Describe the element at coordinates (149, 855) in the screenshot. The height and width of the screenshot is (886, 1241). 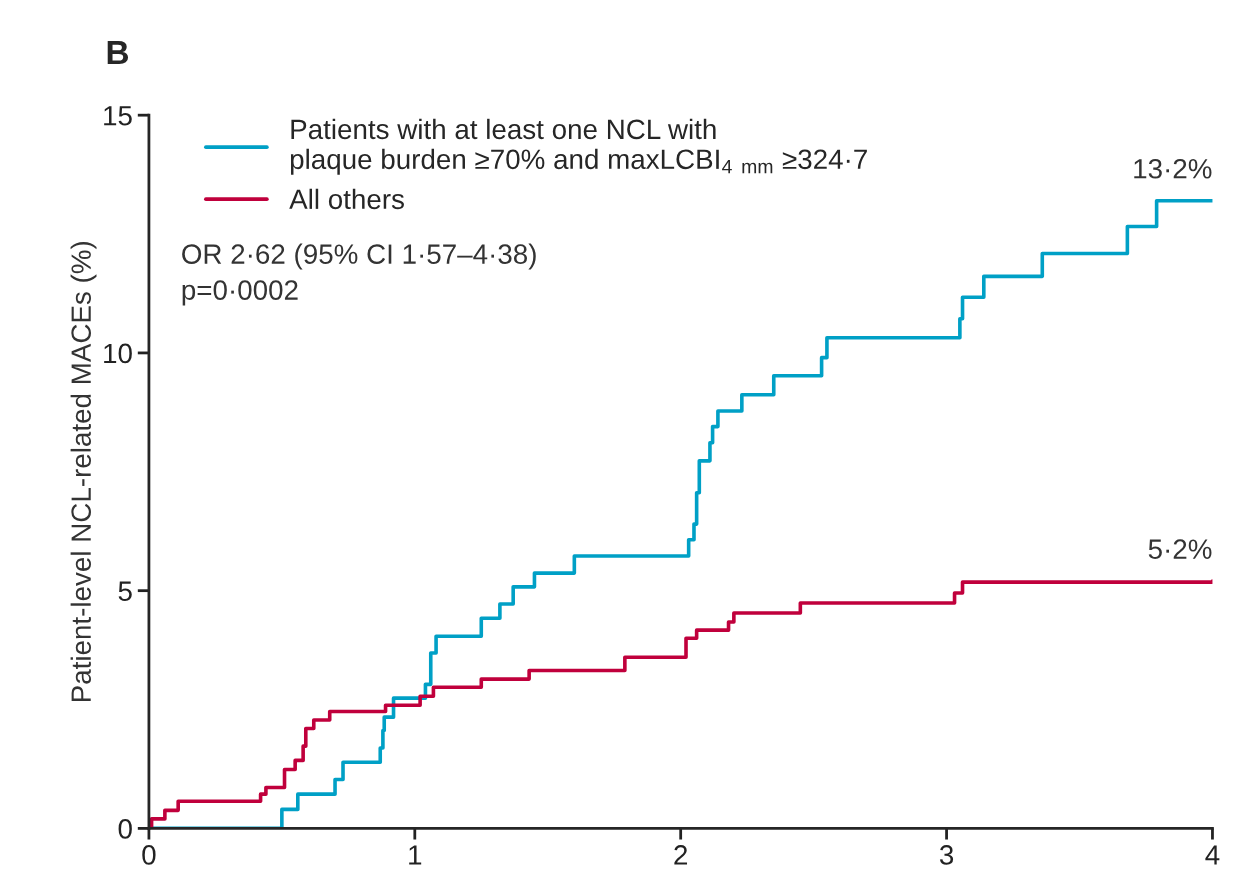
I see `x-tick-label: 0` at that location.